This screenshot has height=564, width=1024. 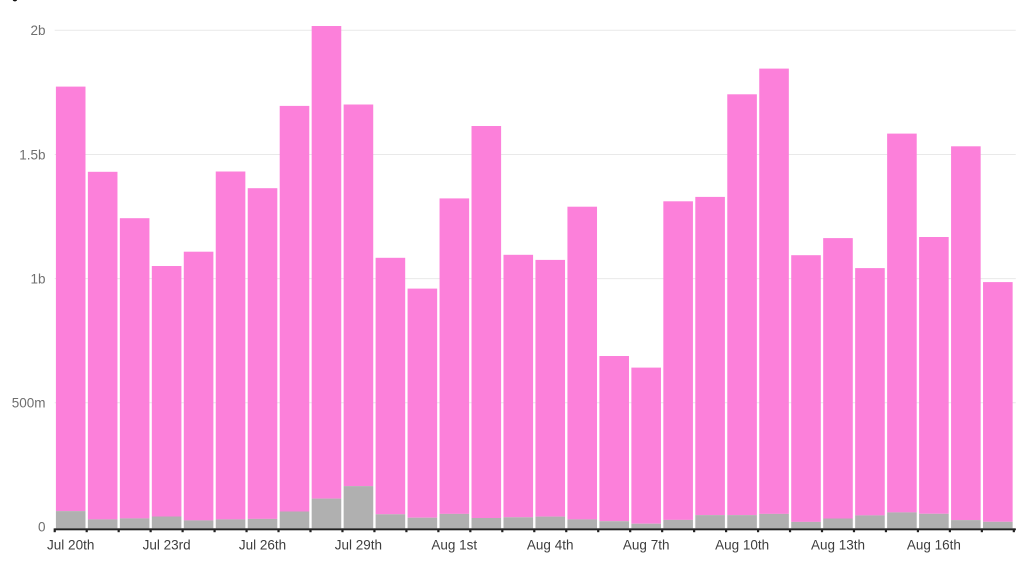 What do you see at coordinates (262, 545) in the screenshot?
I see `svg-text: Jul 26th` at bounding box center [262, 545].